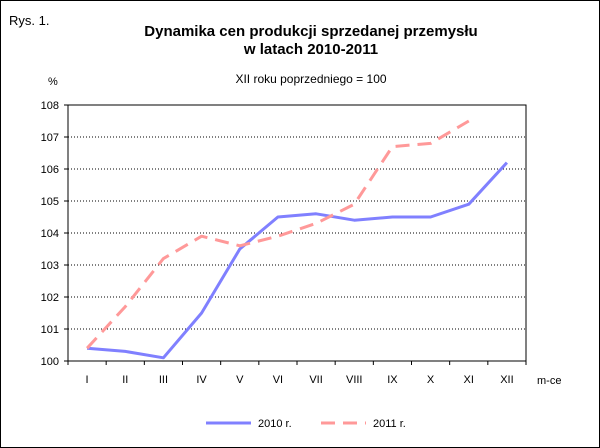 The image size is (600, 448). Describe the element at coordinates (50, 202) in the screenshot. I see `y-tick-label: 105` at that location.